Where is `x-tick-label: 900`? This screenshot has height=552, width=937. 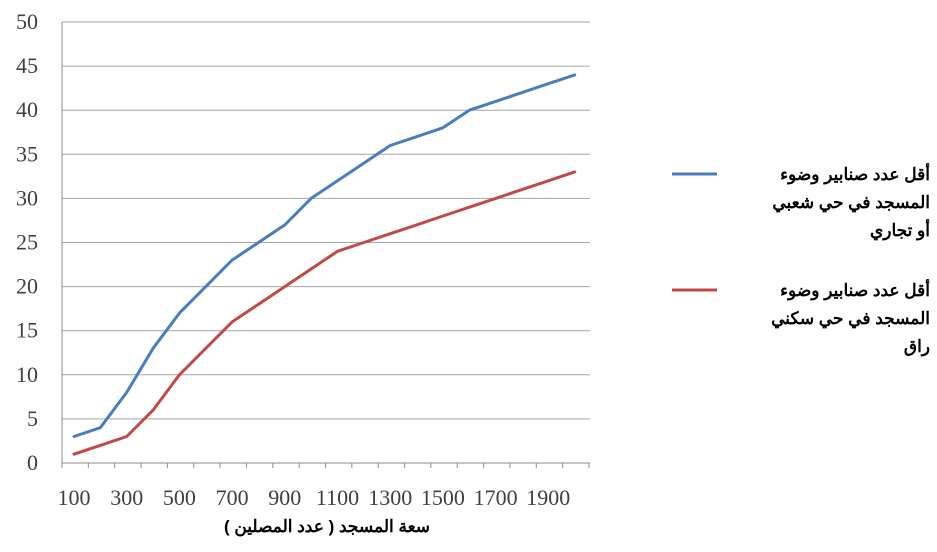
x-tick-label: 900 is located at coordinates (284, 497).